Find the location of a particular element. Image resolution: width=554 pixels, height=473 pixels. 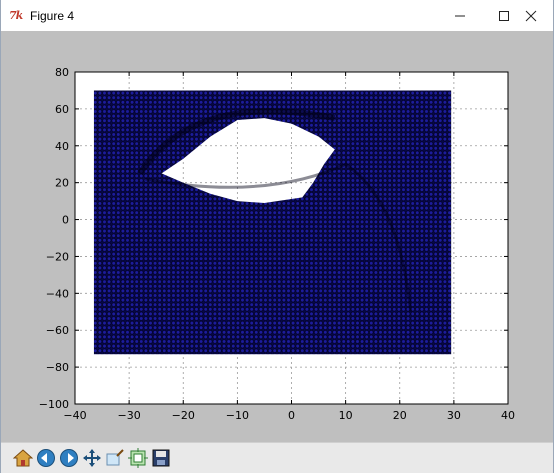

y-tick-labels: −100 −80 −60 −40 −20 0 20 40 60 80 is located at coordinates (54, 238).